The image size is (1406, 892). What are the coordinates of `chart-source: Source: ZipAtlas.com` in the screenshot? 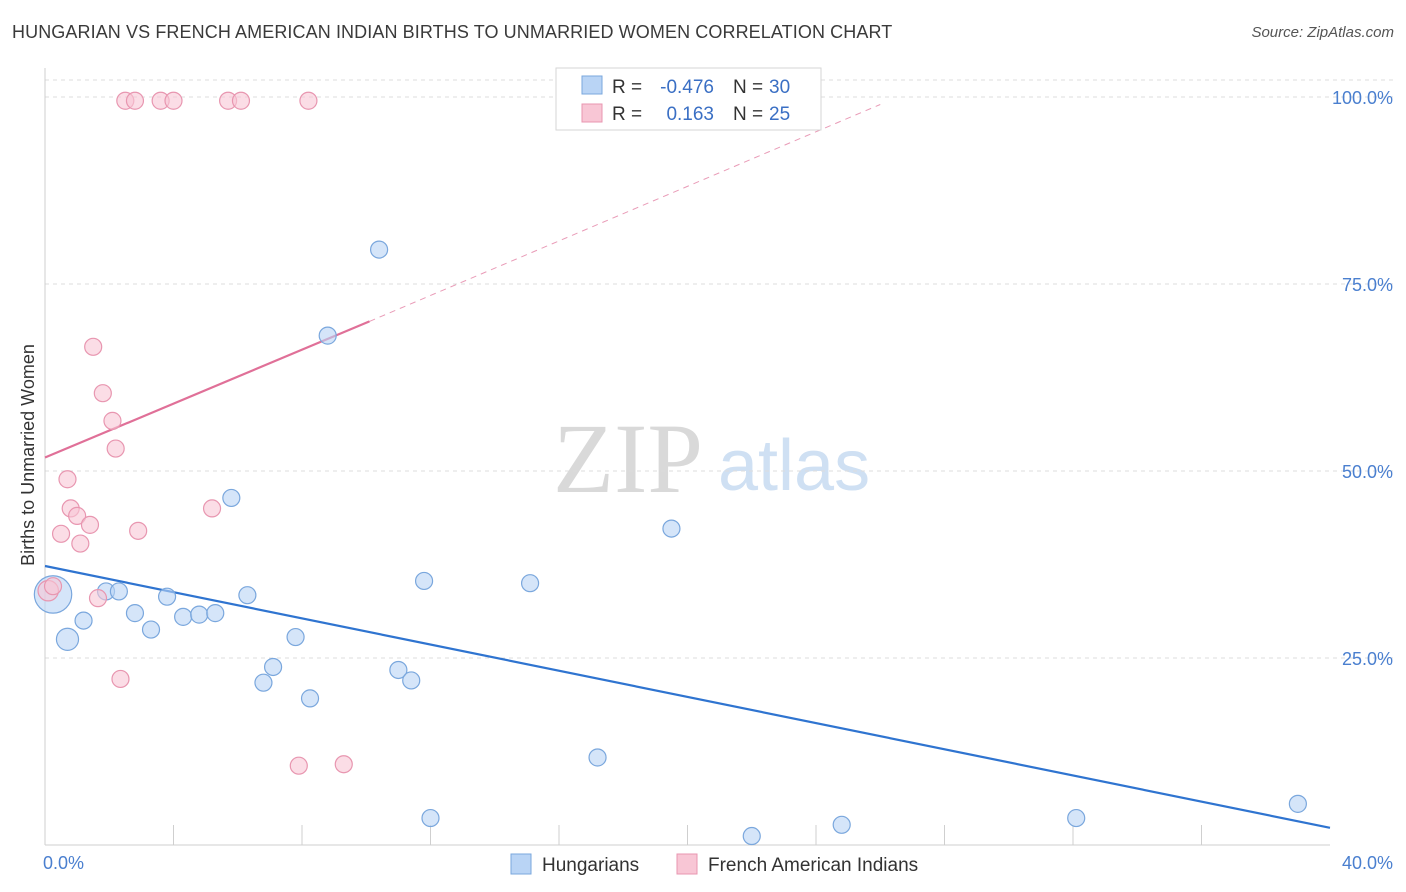 It's located at (1322, 32).